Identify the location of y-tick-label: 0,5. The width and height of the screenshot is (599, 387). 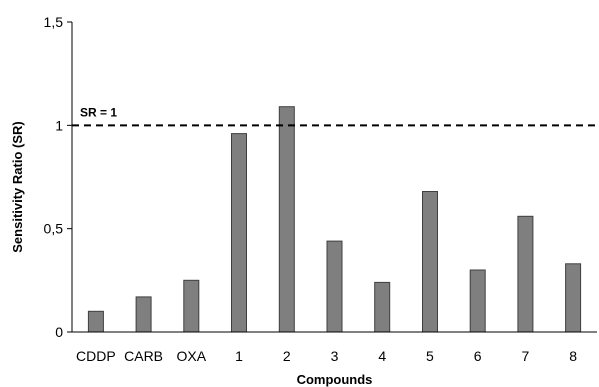
(54, 229).